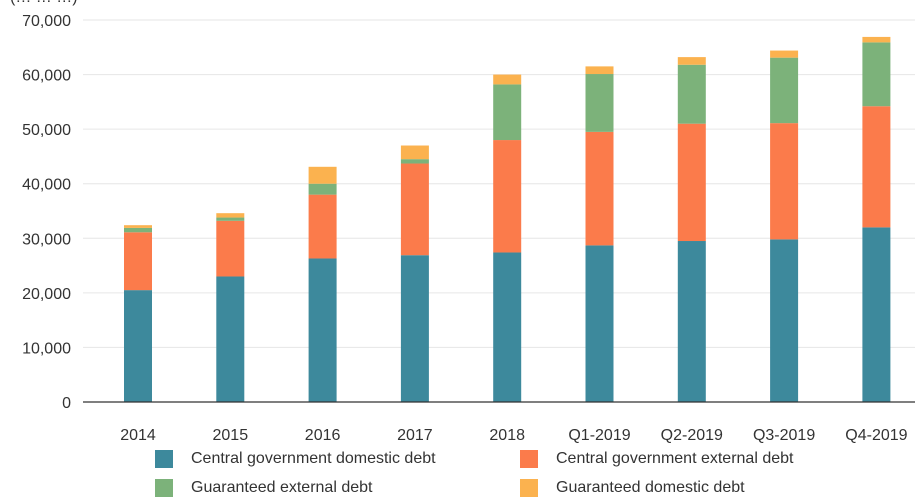  What do you see at coordinates (46, 348) in the screenshot?
I see `y-tick-label: 10,000` at bounding box center [46, 348].